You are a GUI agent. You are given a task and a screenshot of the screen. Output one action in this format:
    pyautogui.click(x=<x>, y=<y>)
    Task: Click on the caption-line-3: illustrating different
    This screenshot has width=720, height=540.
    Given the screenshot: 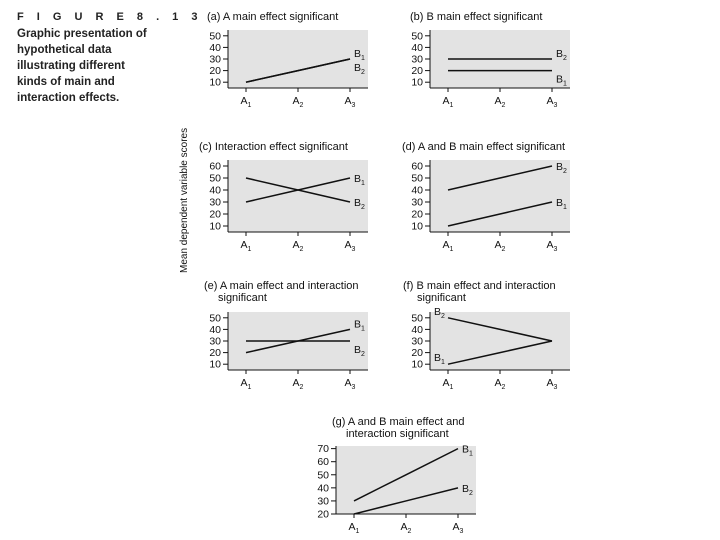 What is the action you would take?
    pyautogui.click(x=71, y=66)
    